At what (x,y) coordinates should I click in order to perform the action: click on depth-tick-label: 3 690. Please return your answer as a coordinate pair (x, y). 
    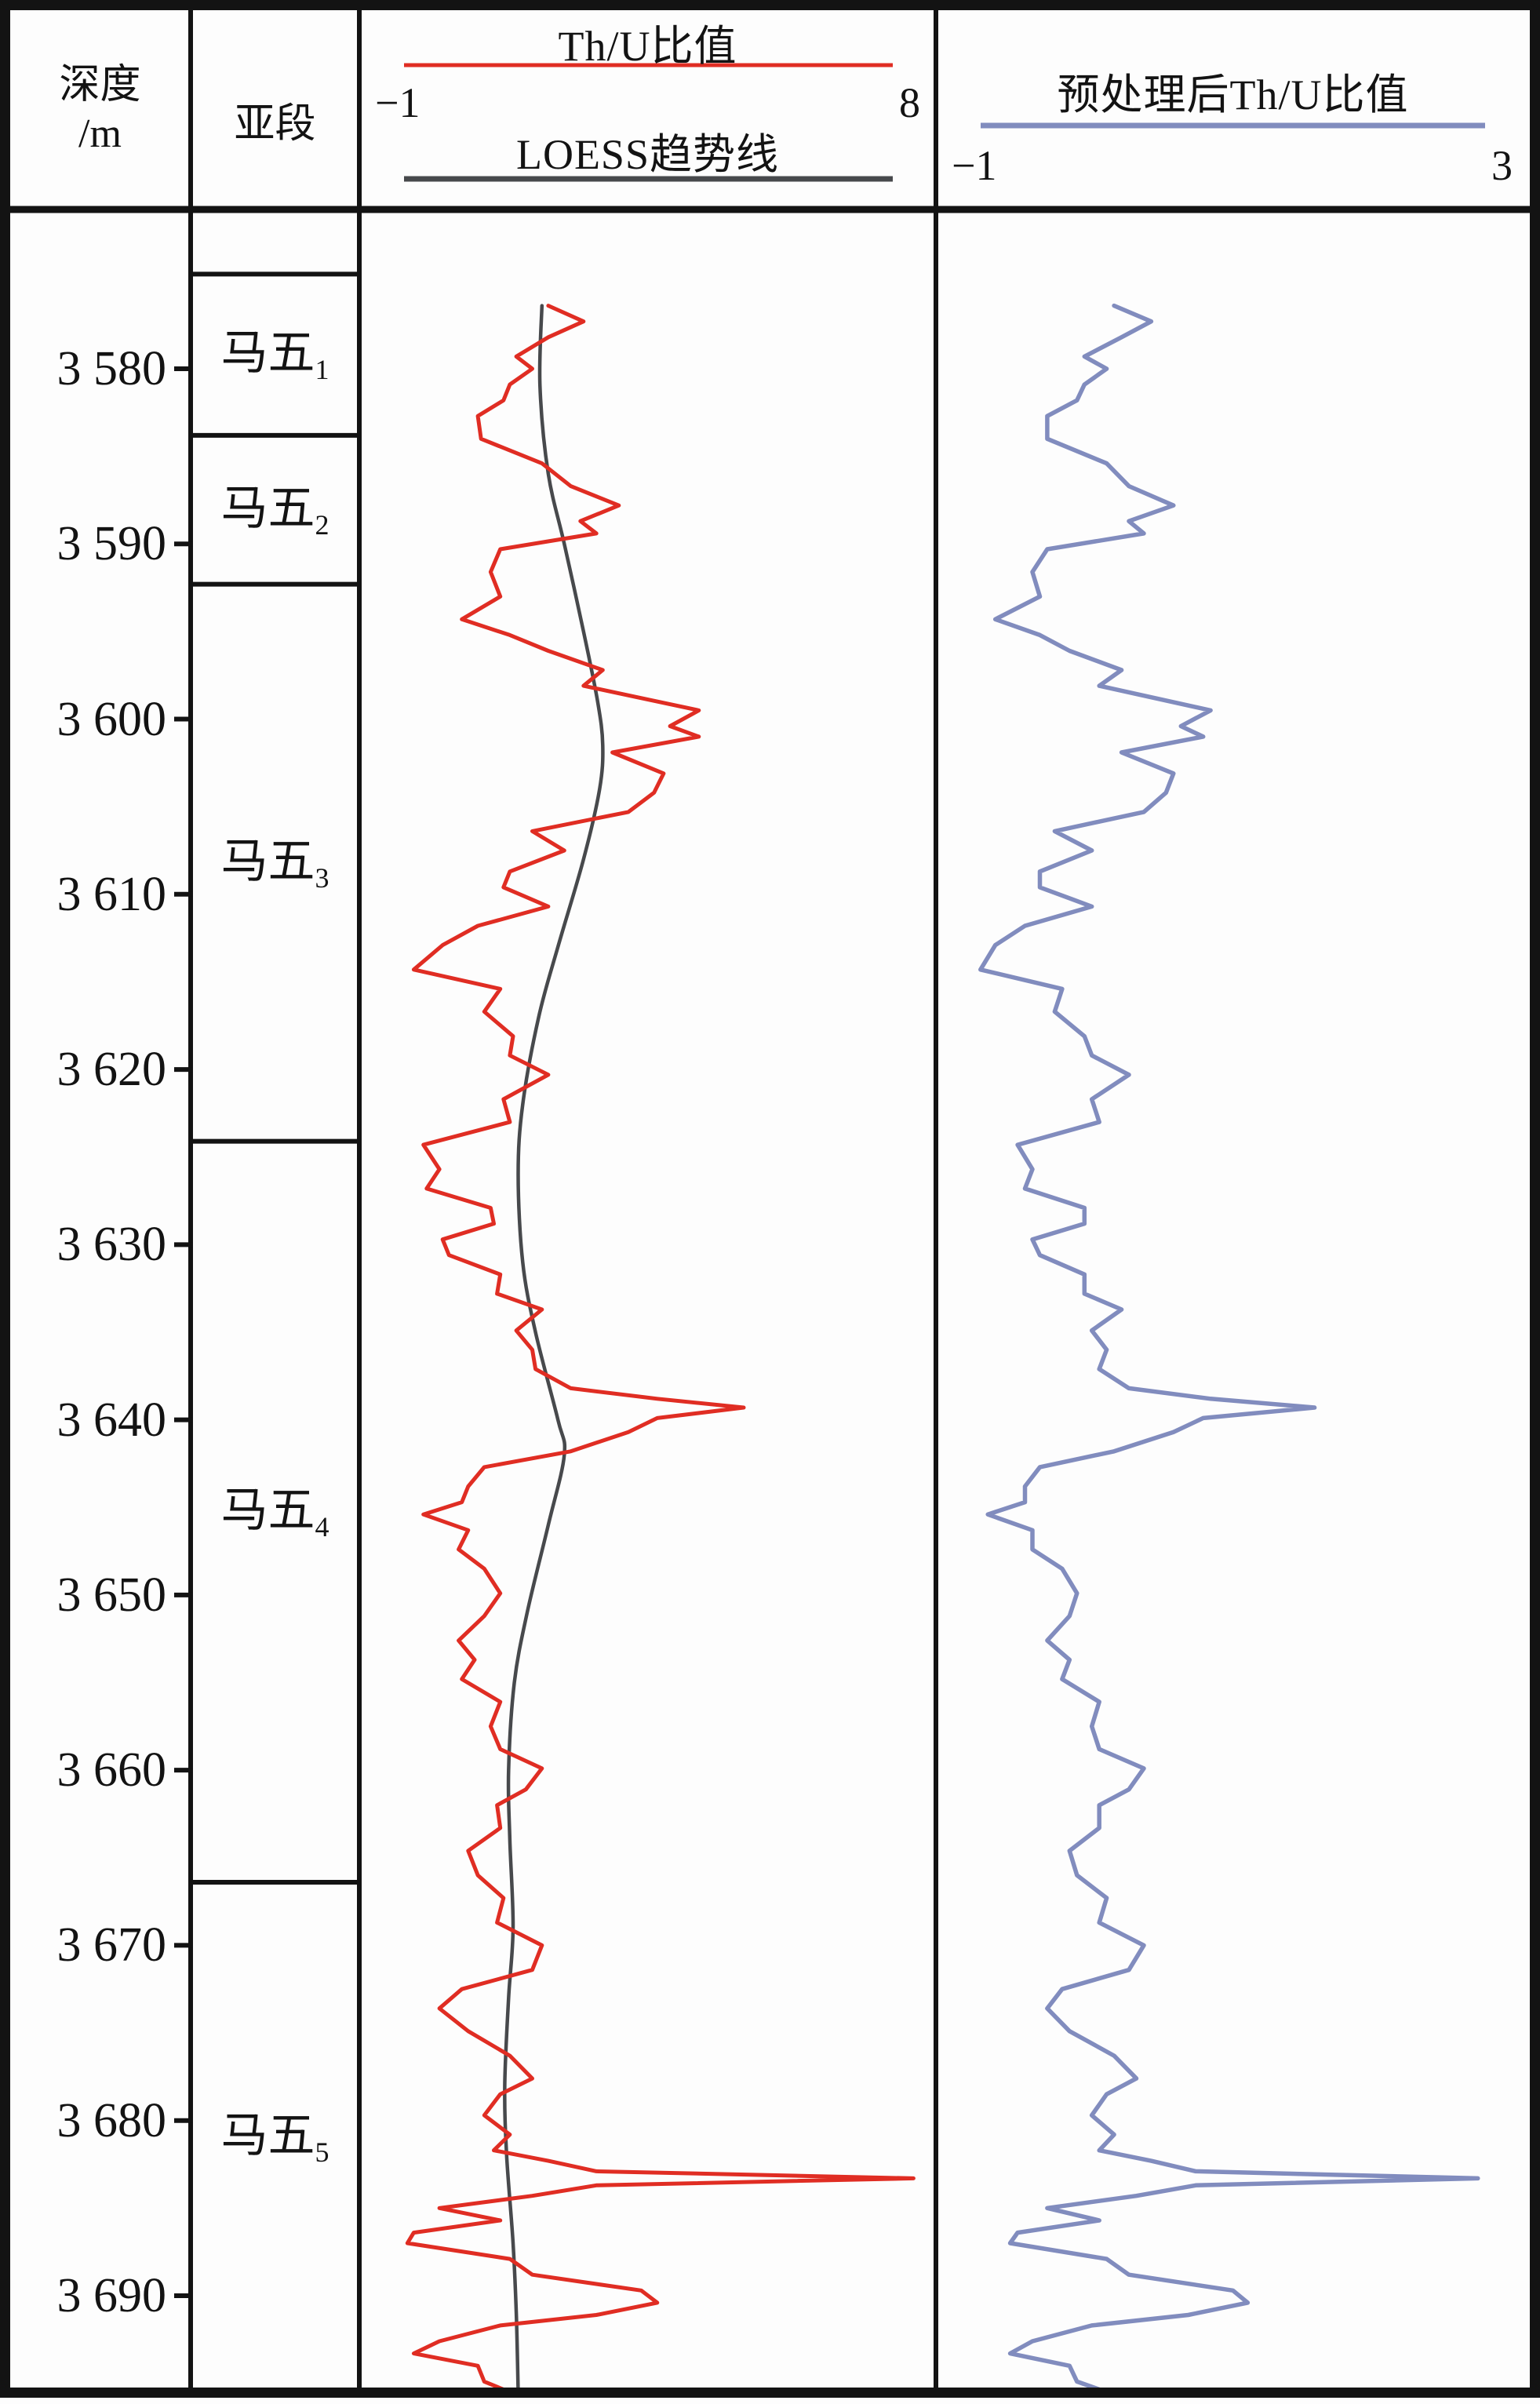
    Looking at the image, I should click on (111, 2295).